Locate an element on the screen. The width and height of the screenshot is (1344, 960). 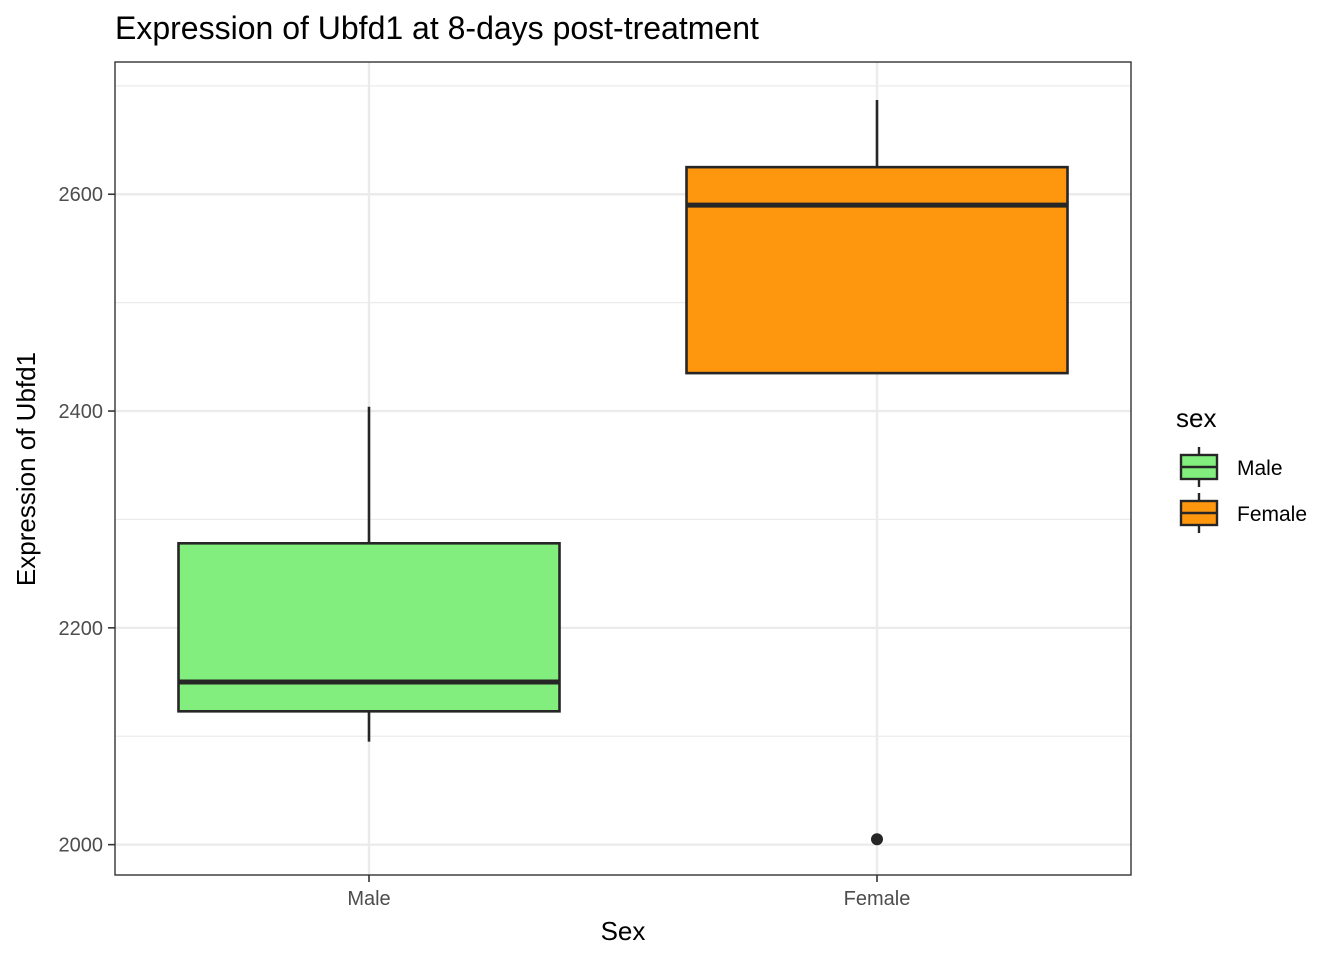
legend: sex Male Female is located at coordinates (1241, 468).